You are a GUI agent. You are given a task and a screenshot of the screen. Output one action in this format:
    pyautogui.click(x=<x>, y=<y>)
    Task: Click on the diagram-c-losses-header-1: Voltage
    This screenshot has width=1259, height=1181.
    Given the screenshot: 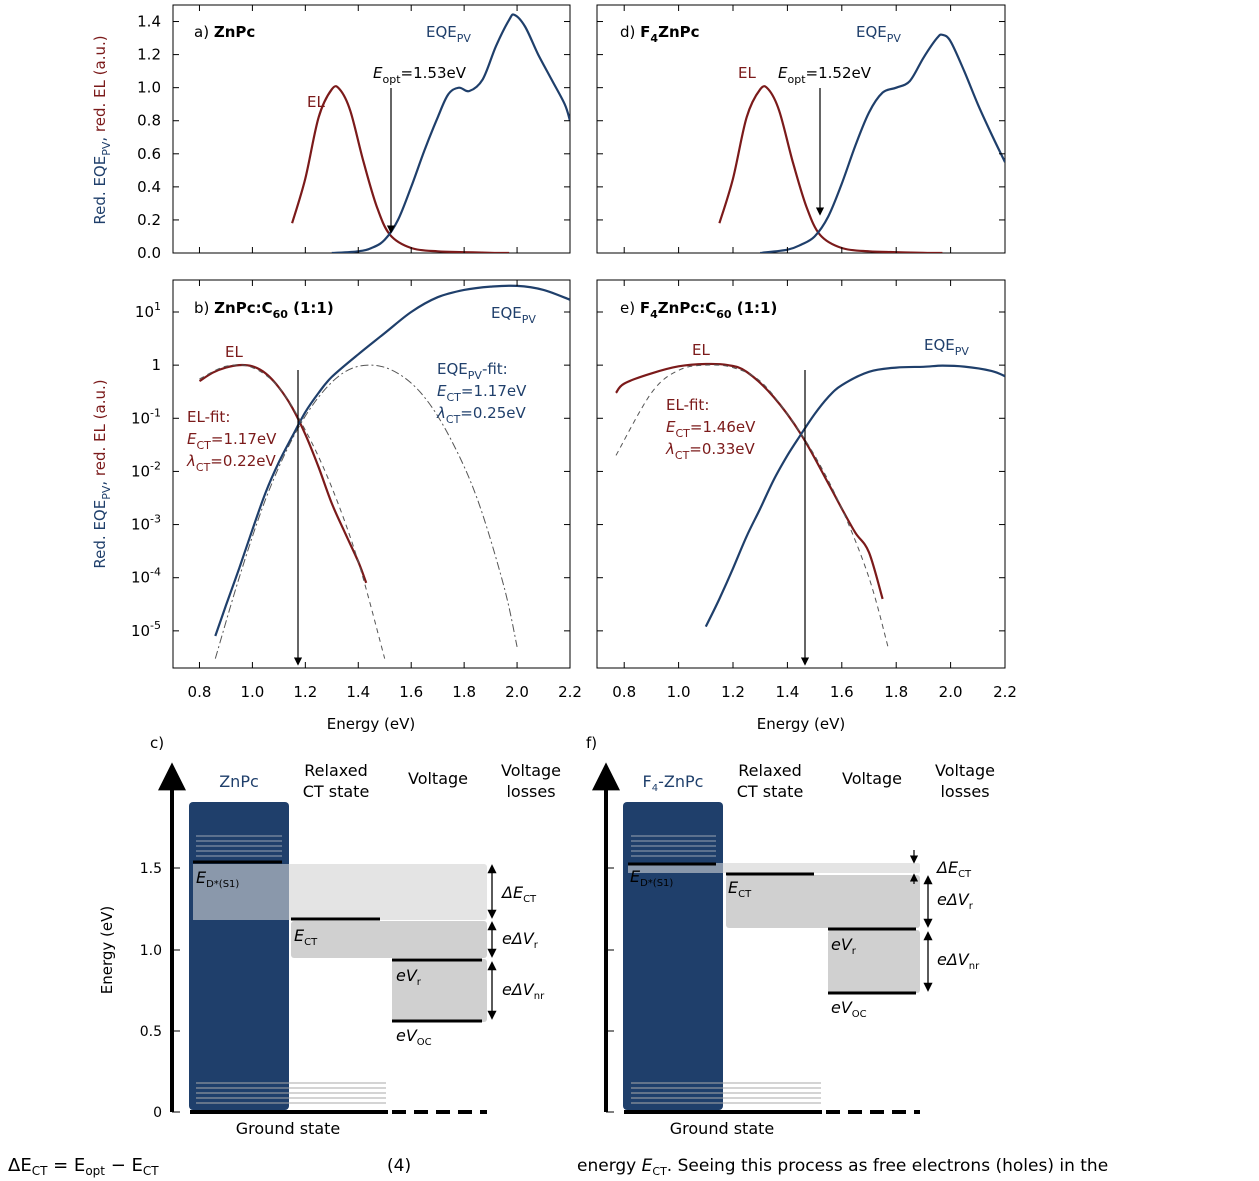 What is the action you would take?
    pyautogui.click(x=531, y=770)
    